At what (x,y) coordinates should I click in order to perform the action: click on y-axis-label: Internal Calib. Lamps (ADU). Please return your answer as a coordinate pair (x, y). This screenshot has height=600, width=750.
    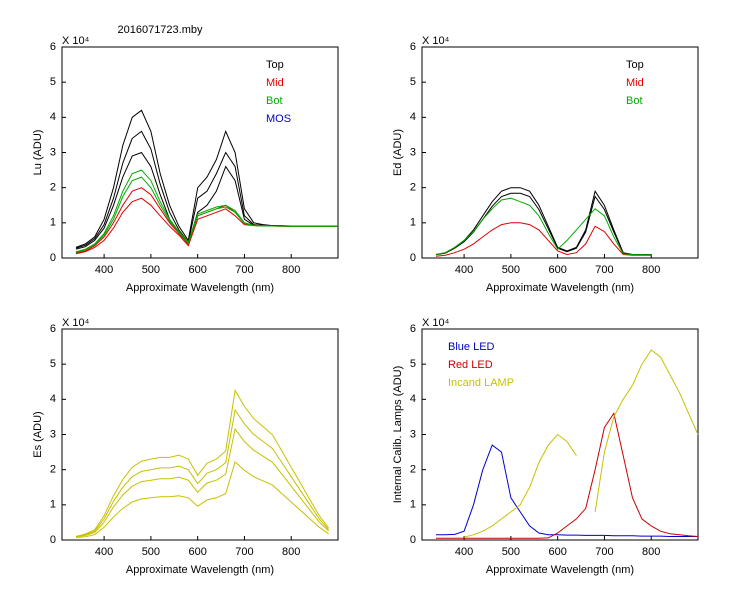
    Looking at the image, I should click on (398, 435).